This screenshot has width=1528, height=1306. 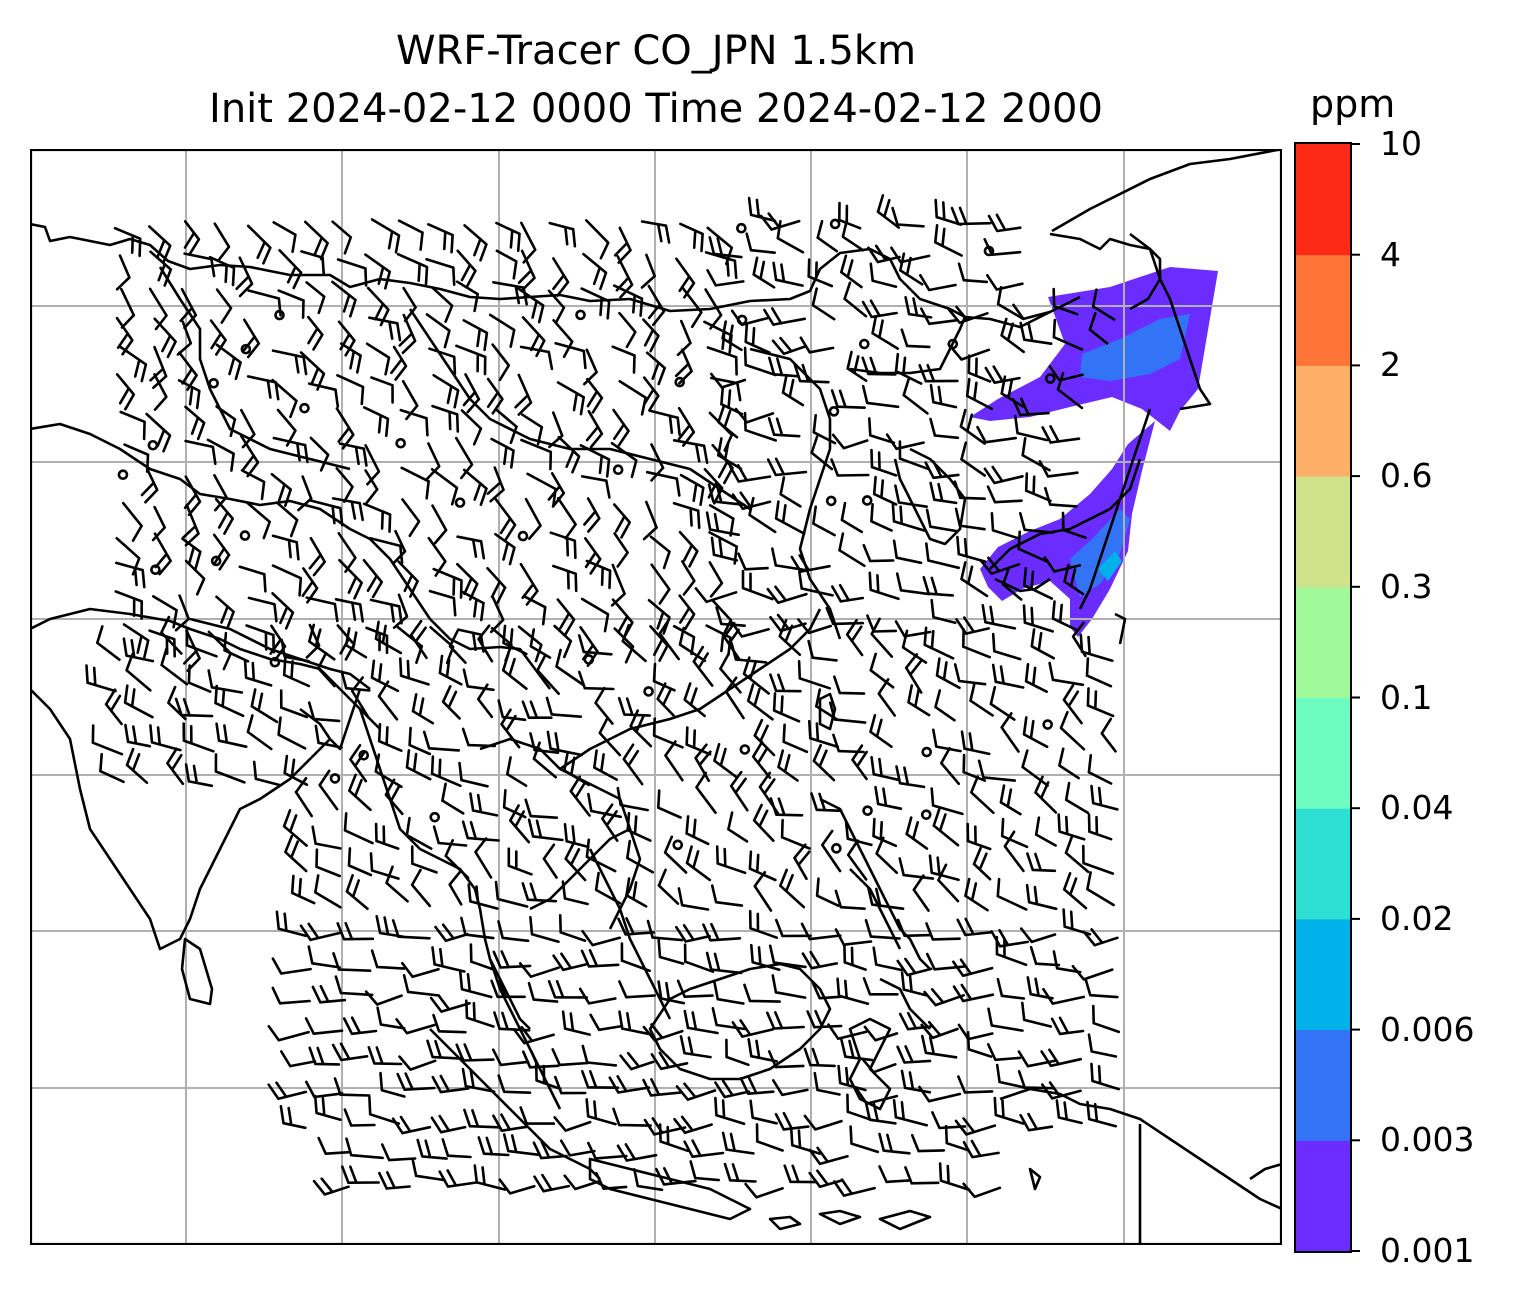 What do you see at coordinates (1406, 586) in the screenshot?
I see `colorbar-tick-label: 0.3` at bounding box center [1406, 586].